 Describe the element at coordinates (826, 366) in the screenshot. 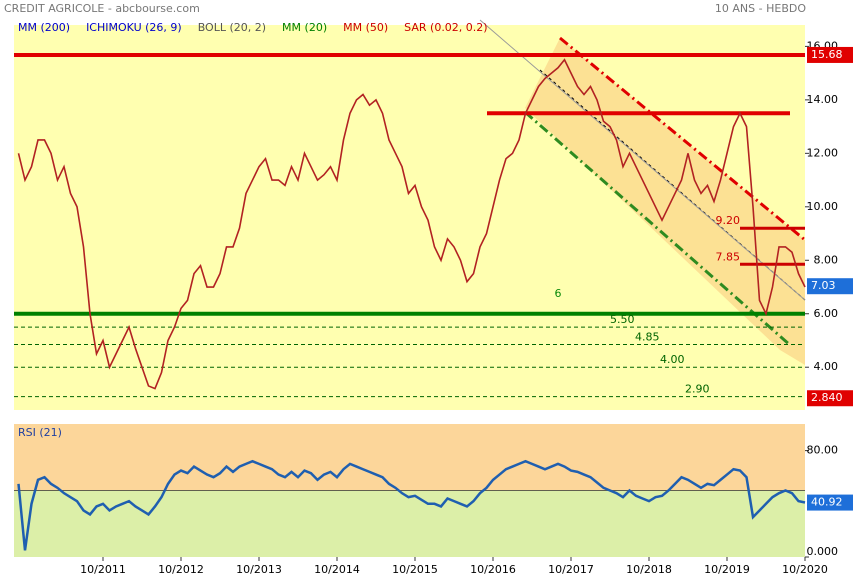

I see `y-tick-label: 4.00` at that location.